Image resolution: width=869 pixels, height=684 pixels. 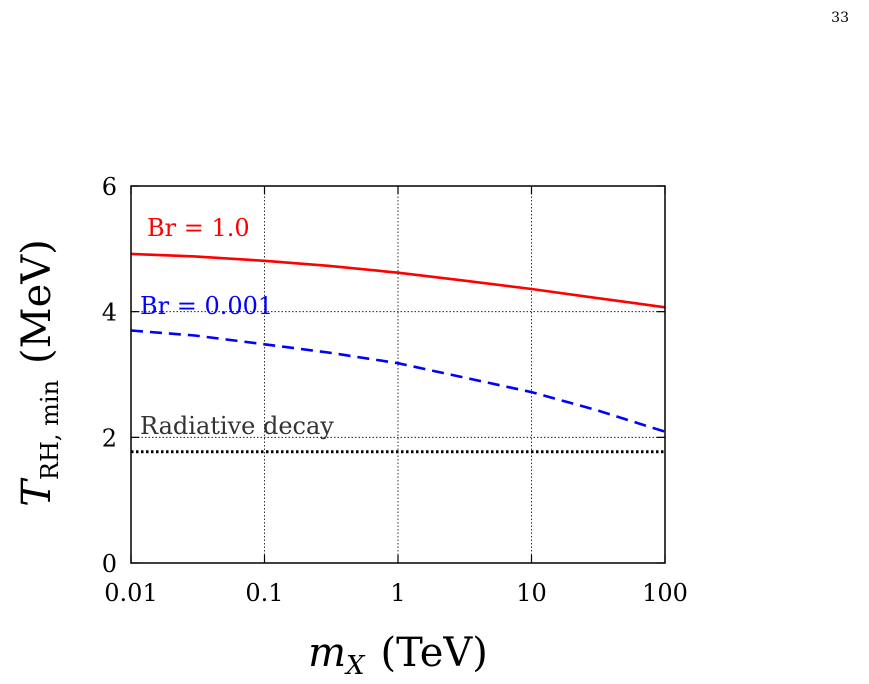 I want to click on y-tick-label: 2, so click(x=109, y=438).